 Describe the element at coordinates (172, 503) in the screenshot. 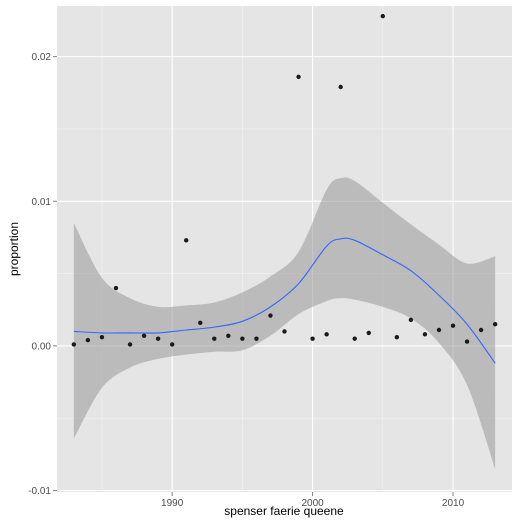

I see `x-tick-label: 1990` at that location.